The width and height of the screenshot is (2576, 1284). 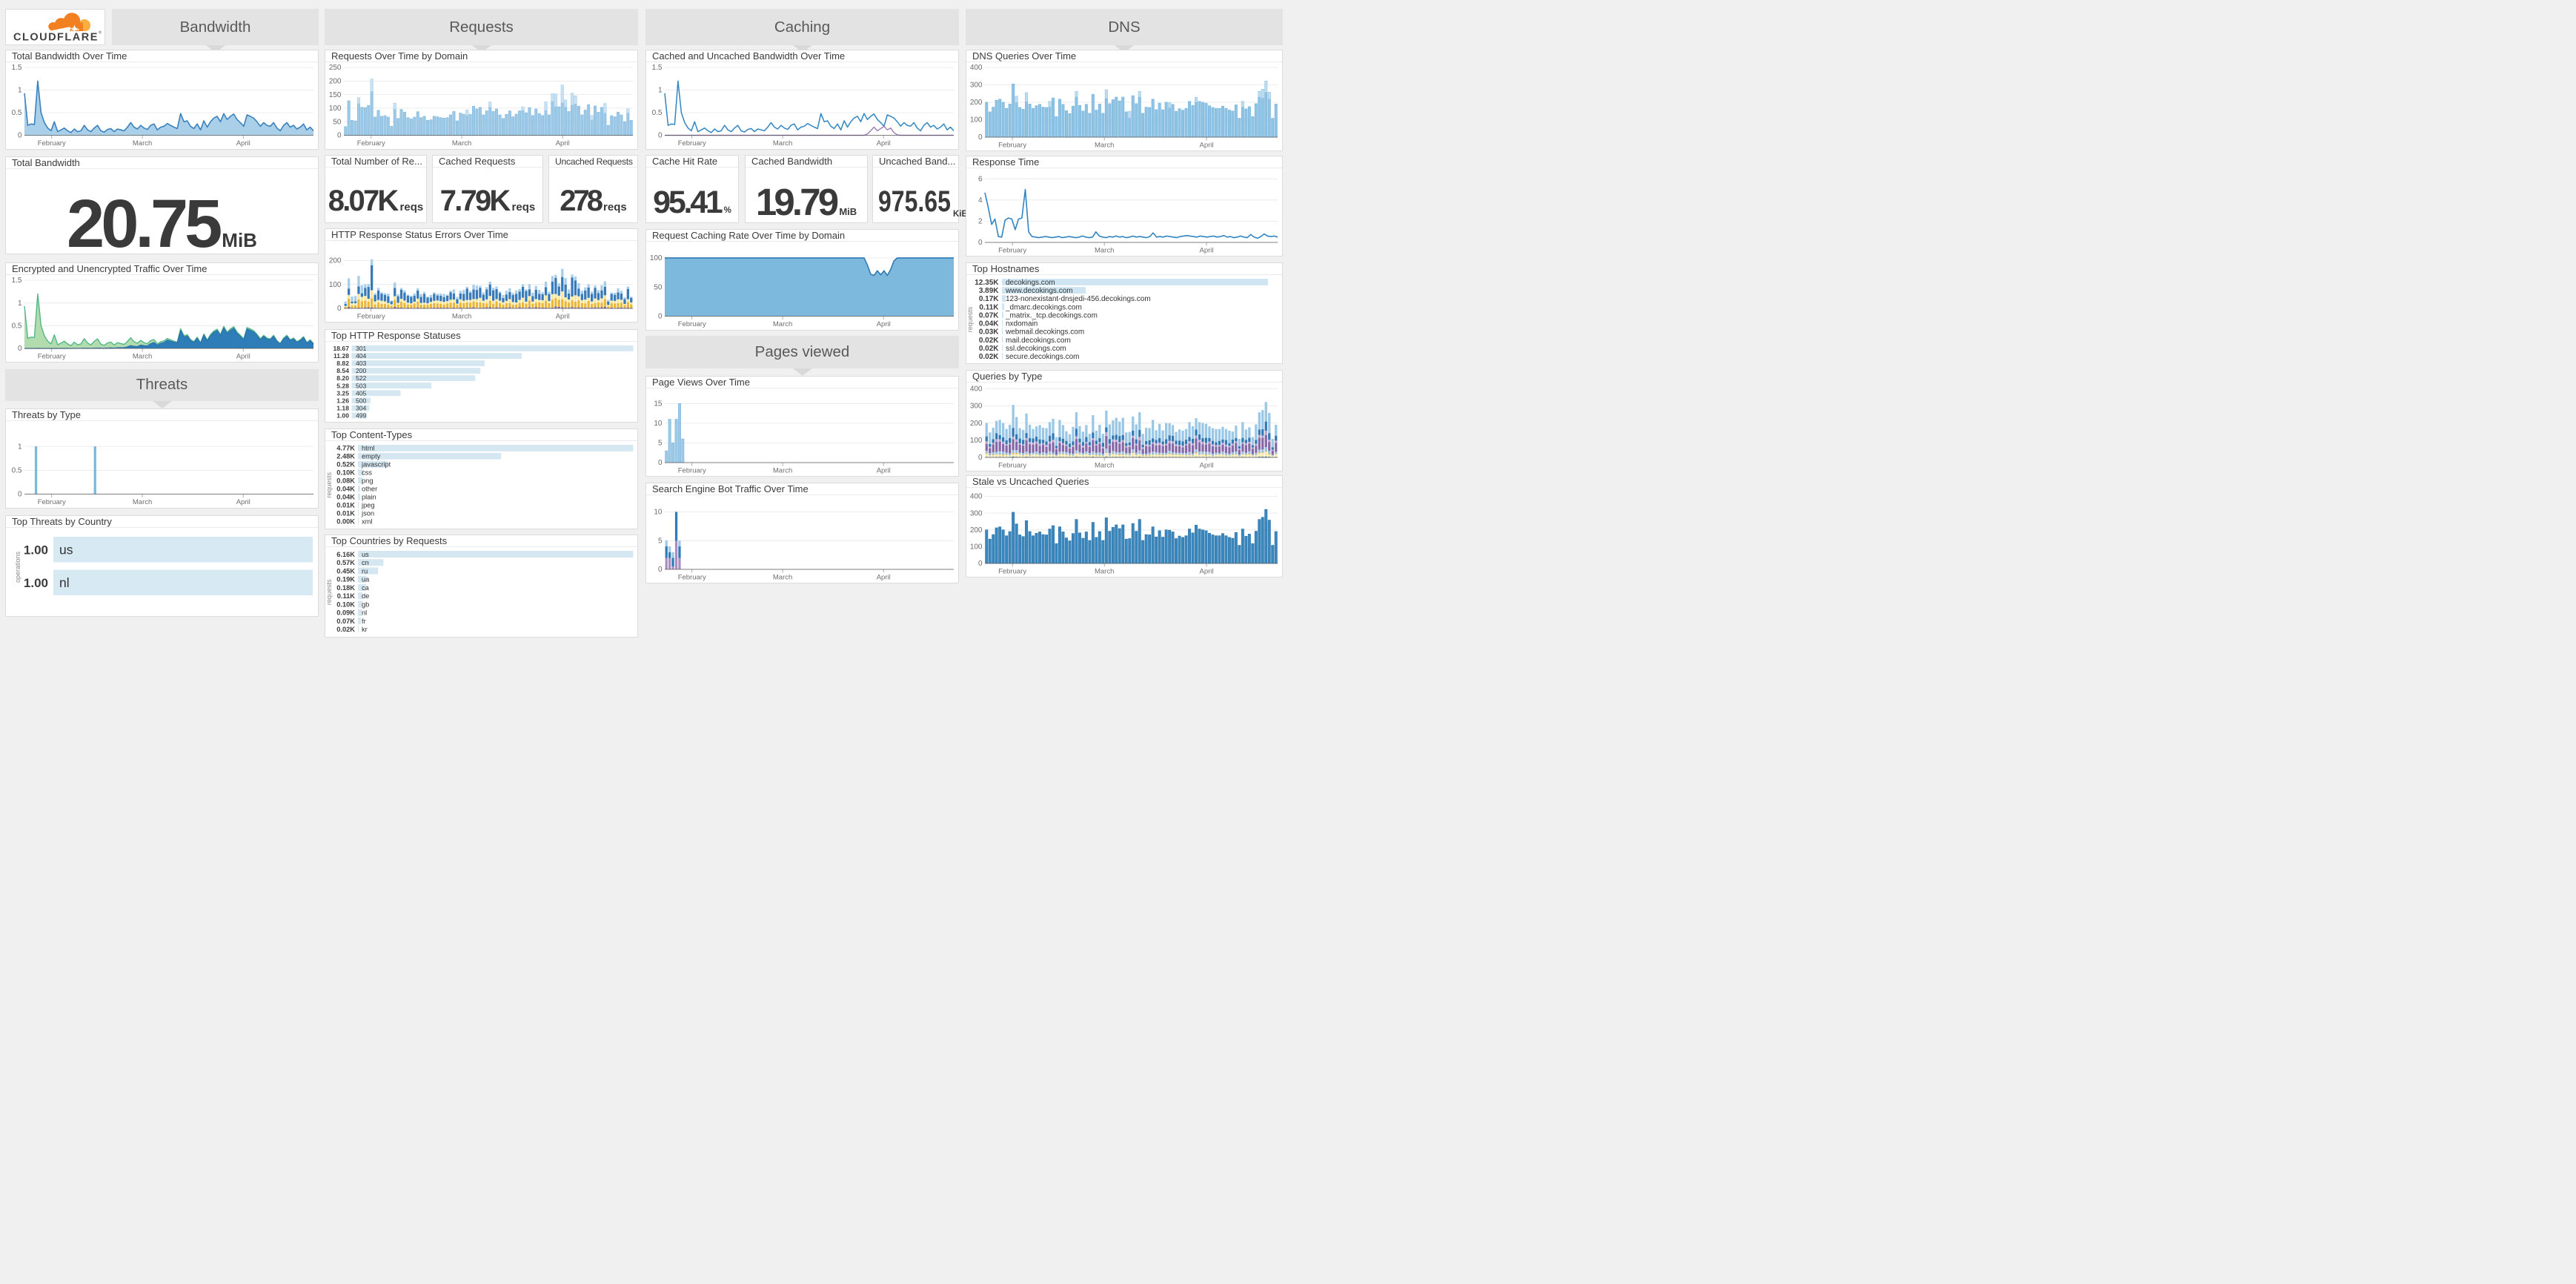 I want to click on svg-text: ssl.decokings.com, so click(x=1036, y=349).